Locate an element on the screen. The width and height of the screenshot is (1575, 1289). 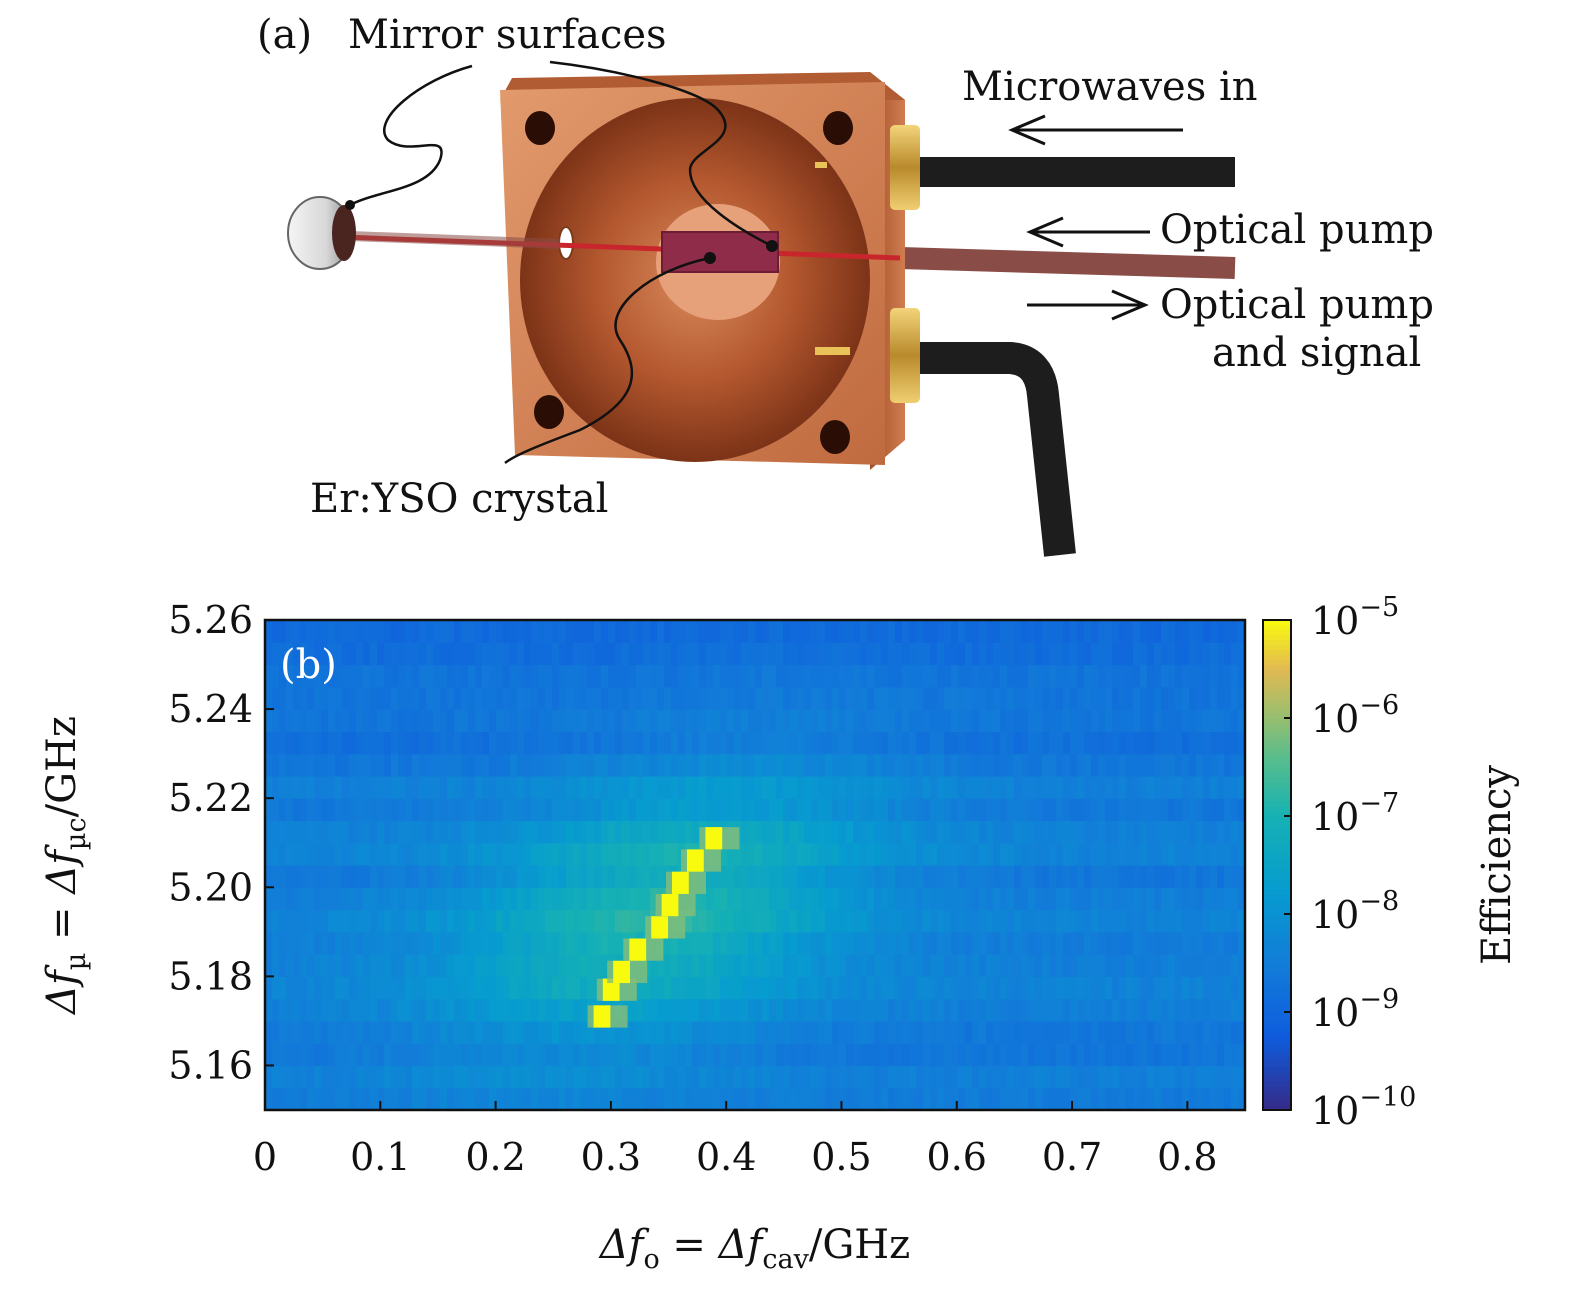
colorbar-swatch is located at coordinates (1277, 1103).